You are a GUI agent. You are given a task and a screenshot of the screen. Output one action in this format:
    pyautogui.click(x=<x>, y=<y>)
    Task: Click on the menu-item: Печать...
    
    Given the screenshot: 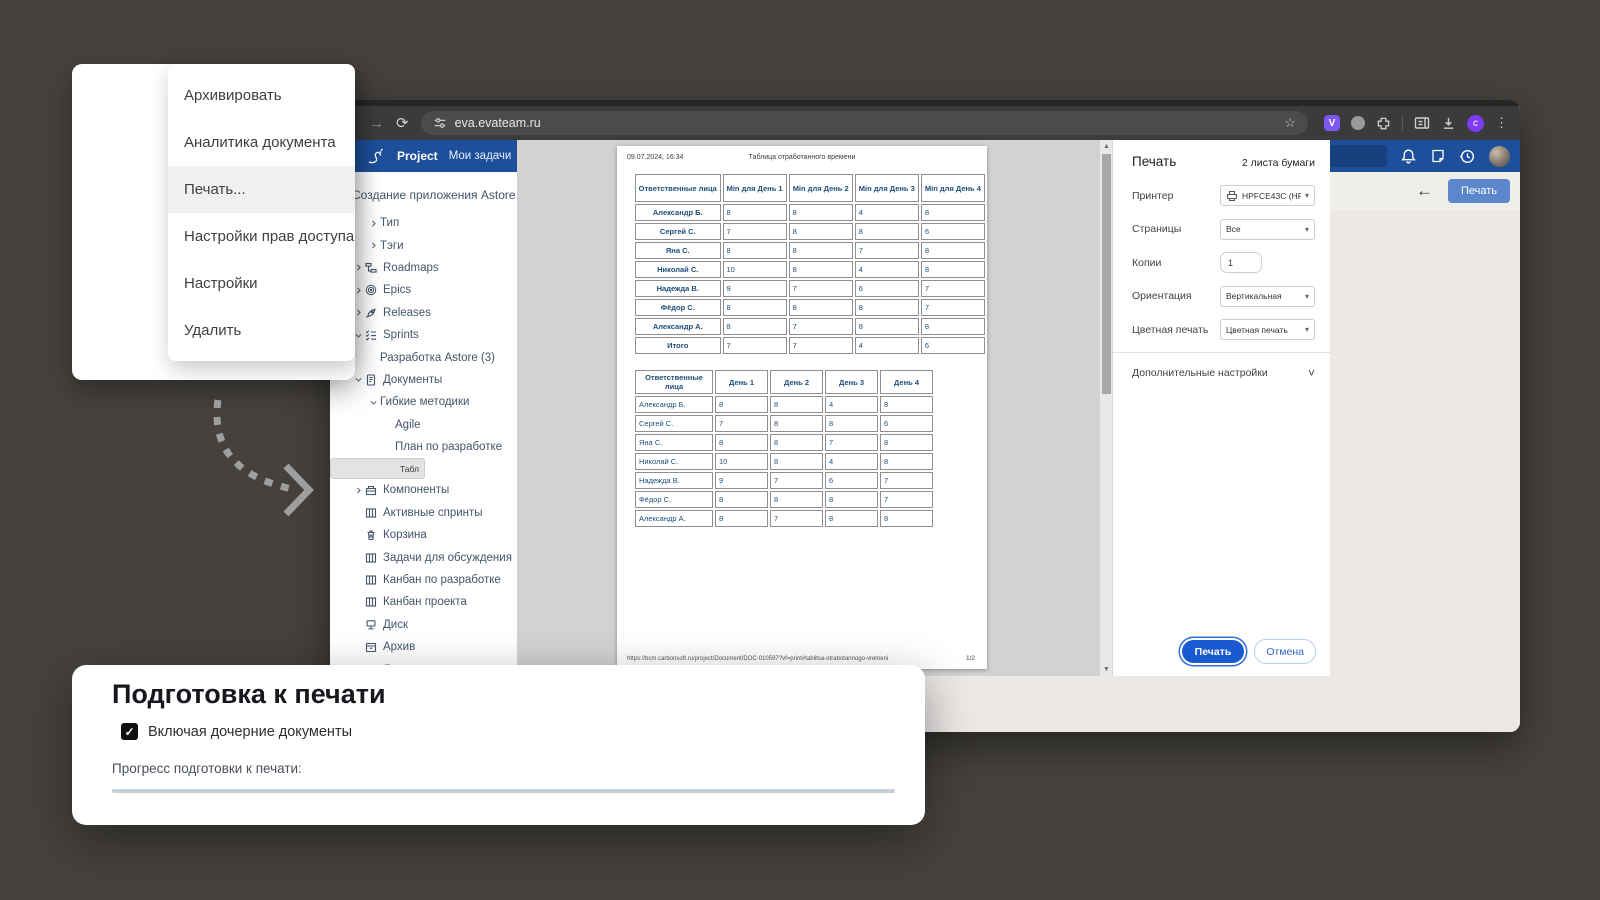 What is the action you would take?
    pyautogui.click(x=261, y=189)
    